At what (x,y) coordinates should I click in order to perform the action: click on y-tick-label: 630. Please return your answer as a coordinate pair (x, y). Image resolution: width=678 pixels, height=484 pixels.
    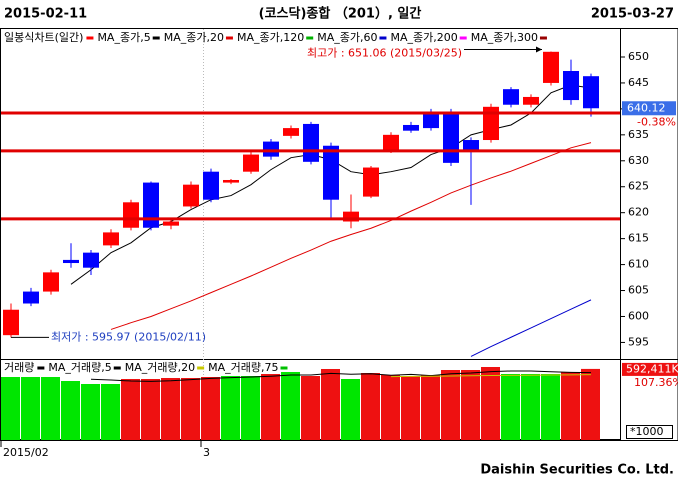
    Looking at the image, I should click on (638, 160).